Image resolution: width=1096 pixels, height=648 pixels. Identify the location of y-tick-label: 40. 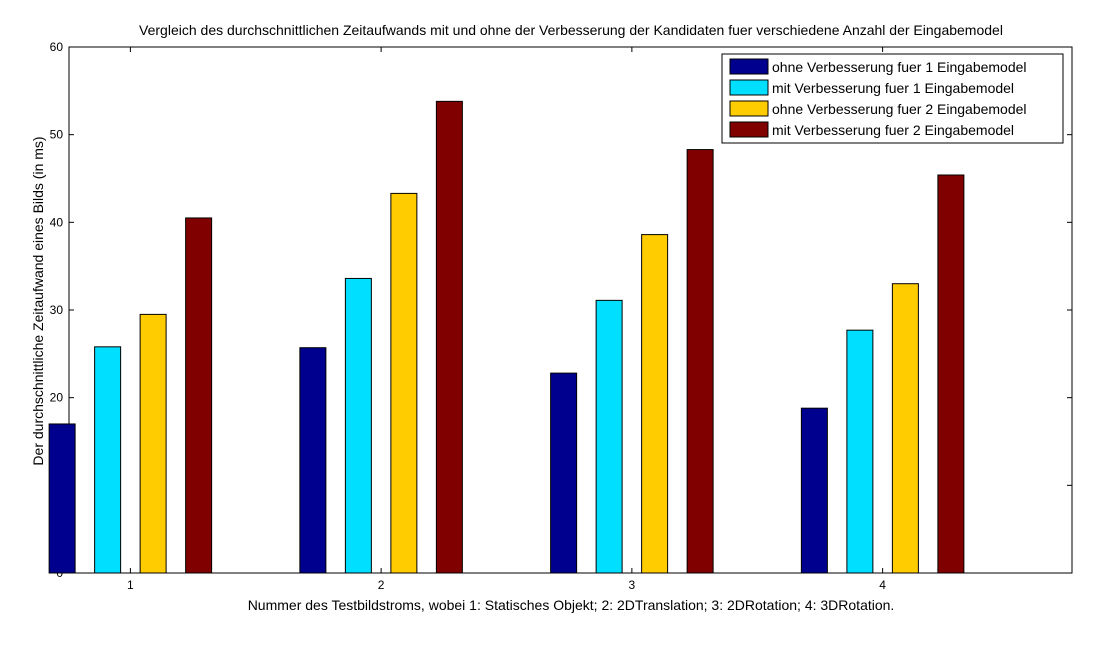
(57, 222).